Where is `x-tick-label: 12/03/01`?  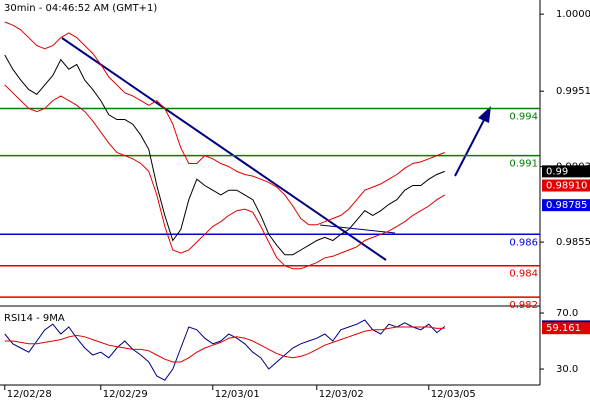 x-tick-label: 12/03/01 is located at coordinates (237, 394).